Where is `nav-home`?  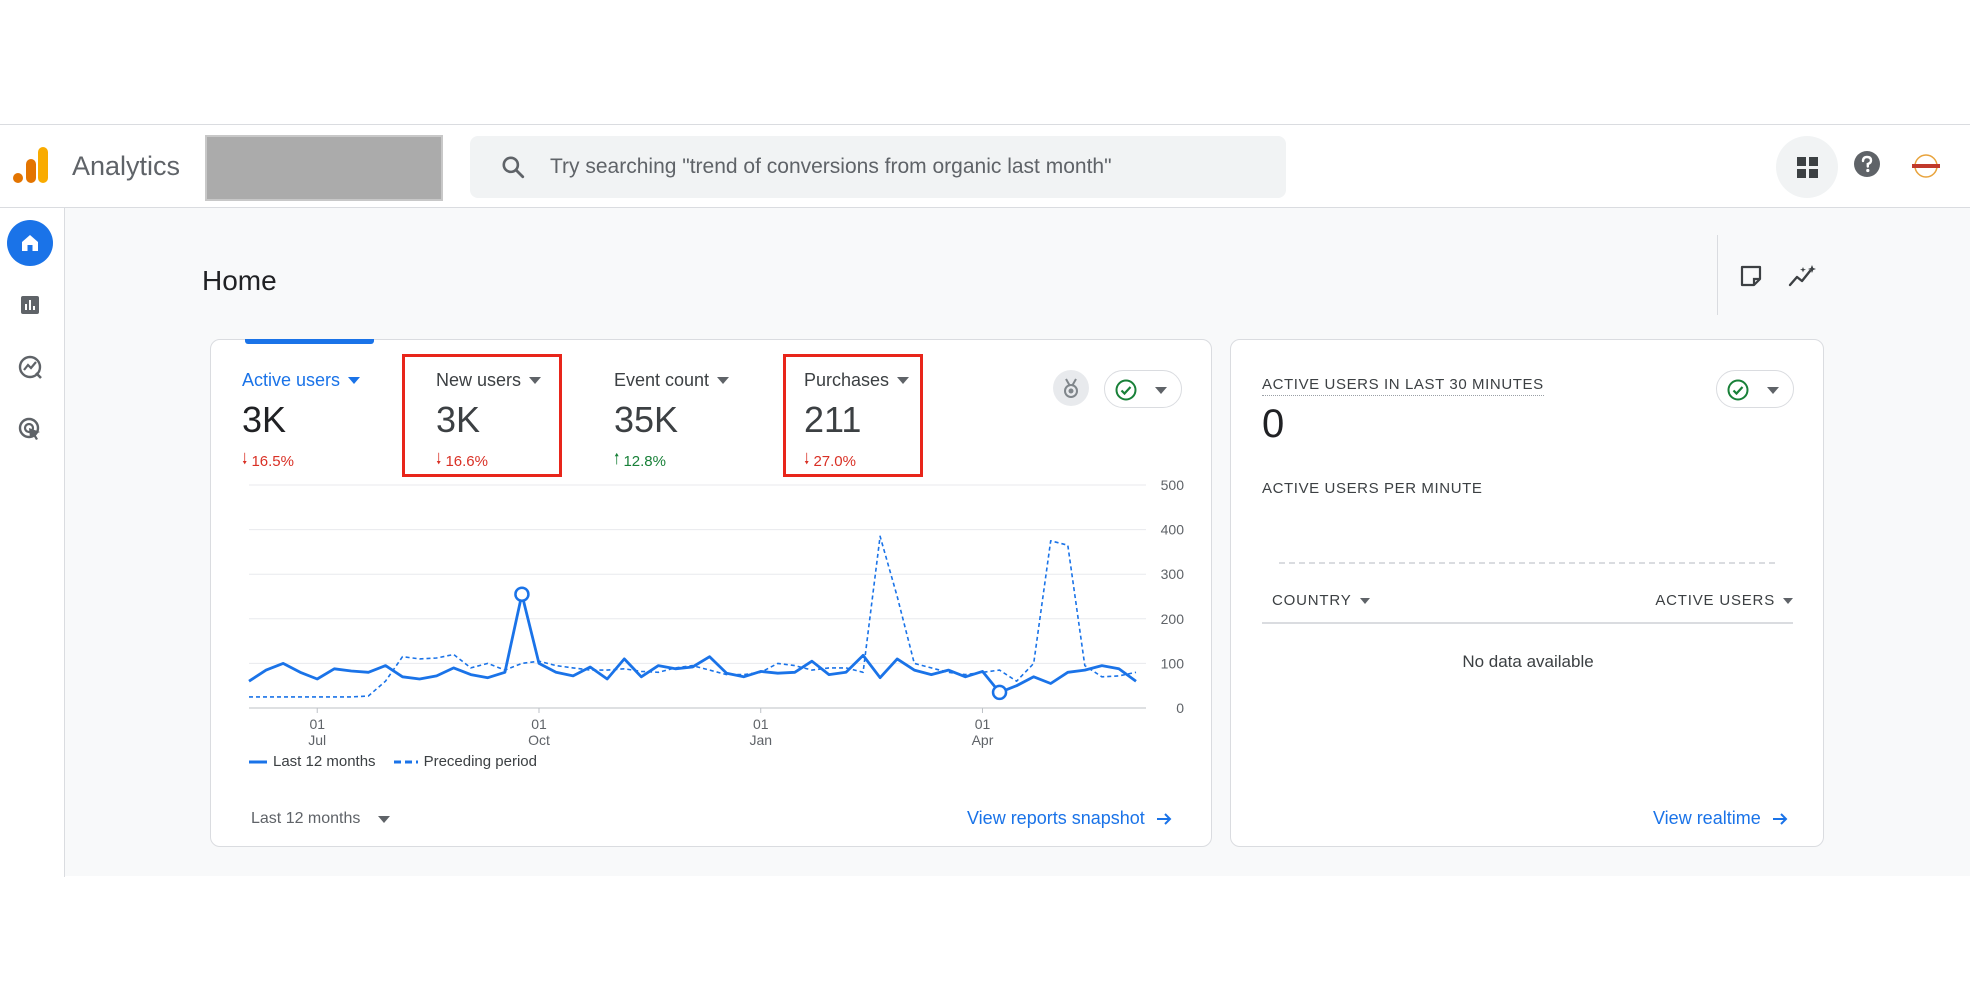
nav-home is located at coordinates (30, 243).